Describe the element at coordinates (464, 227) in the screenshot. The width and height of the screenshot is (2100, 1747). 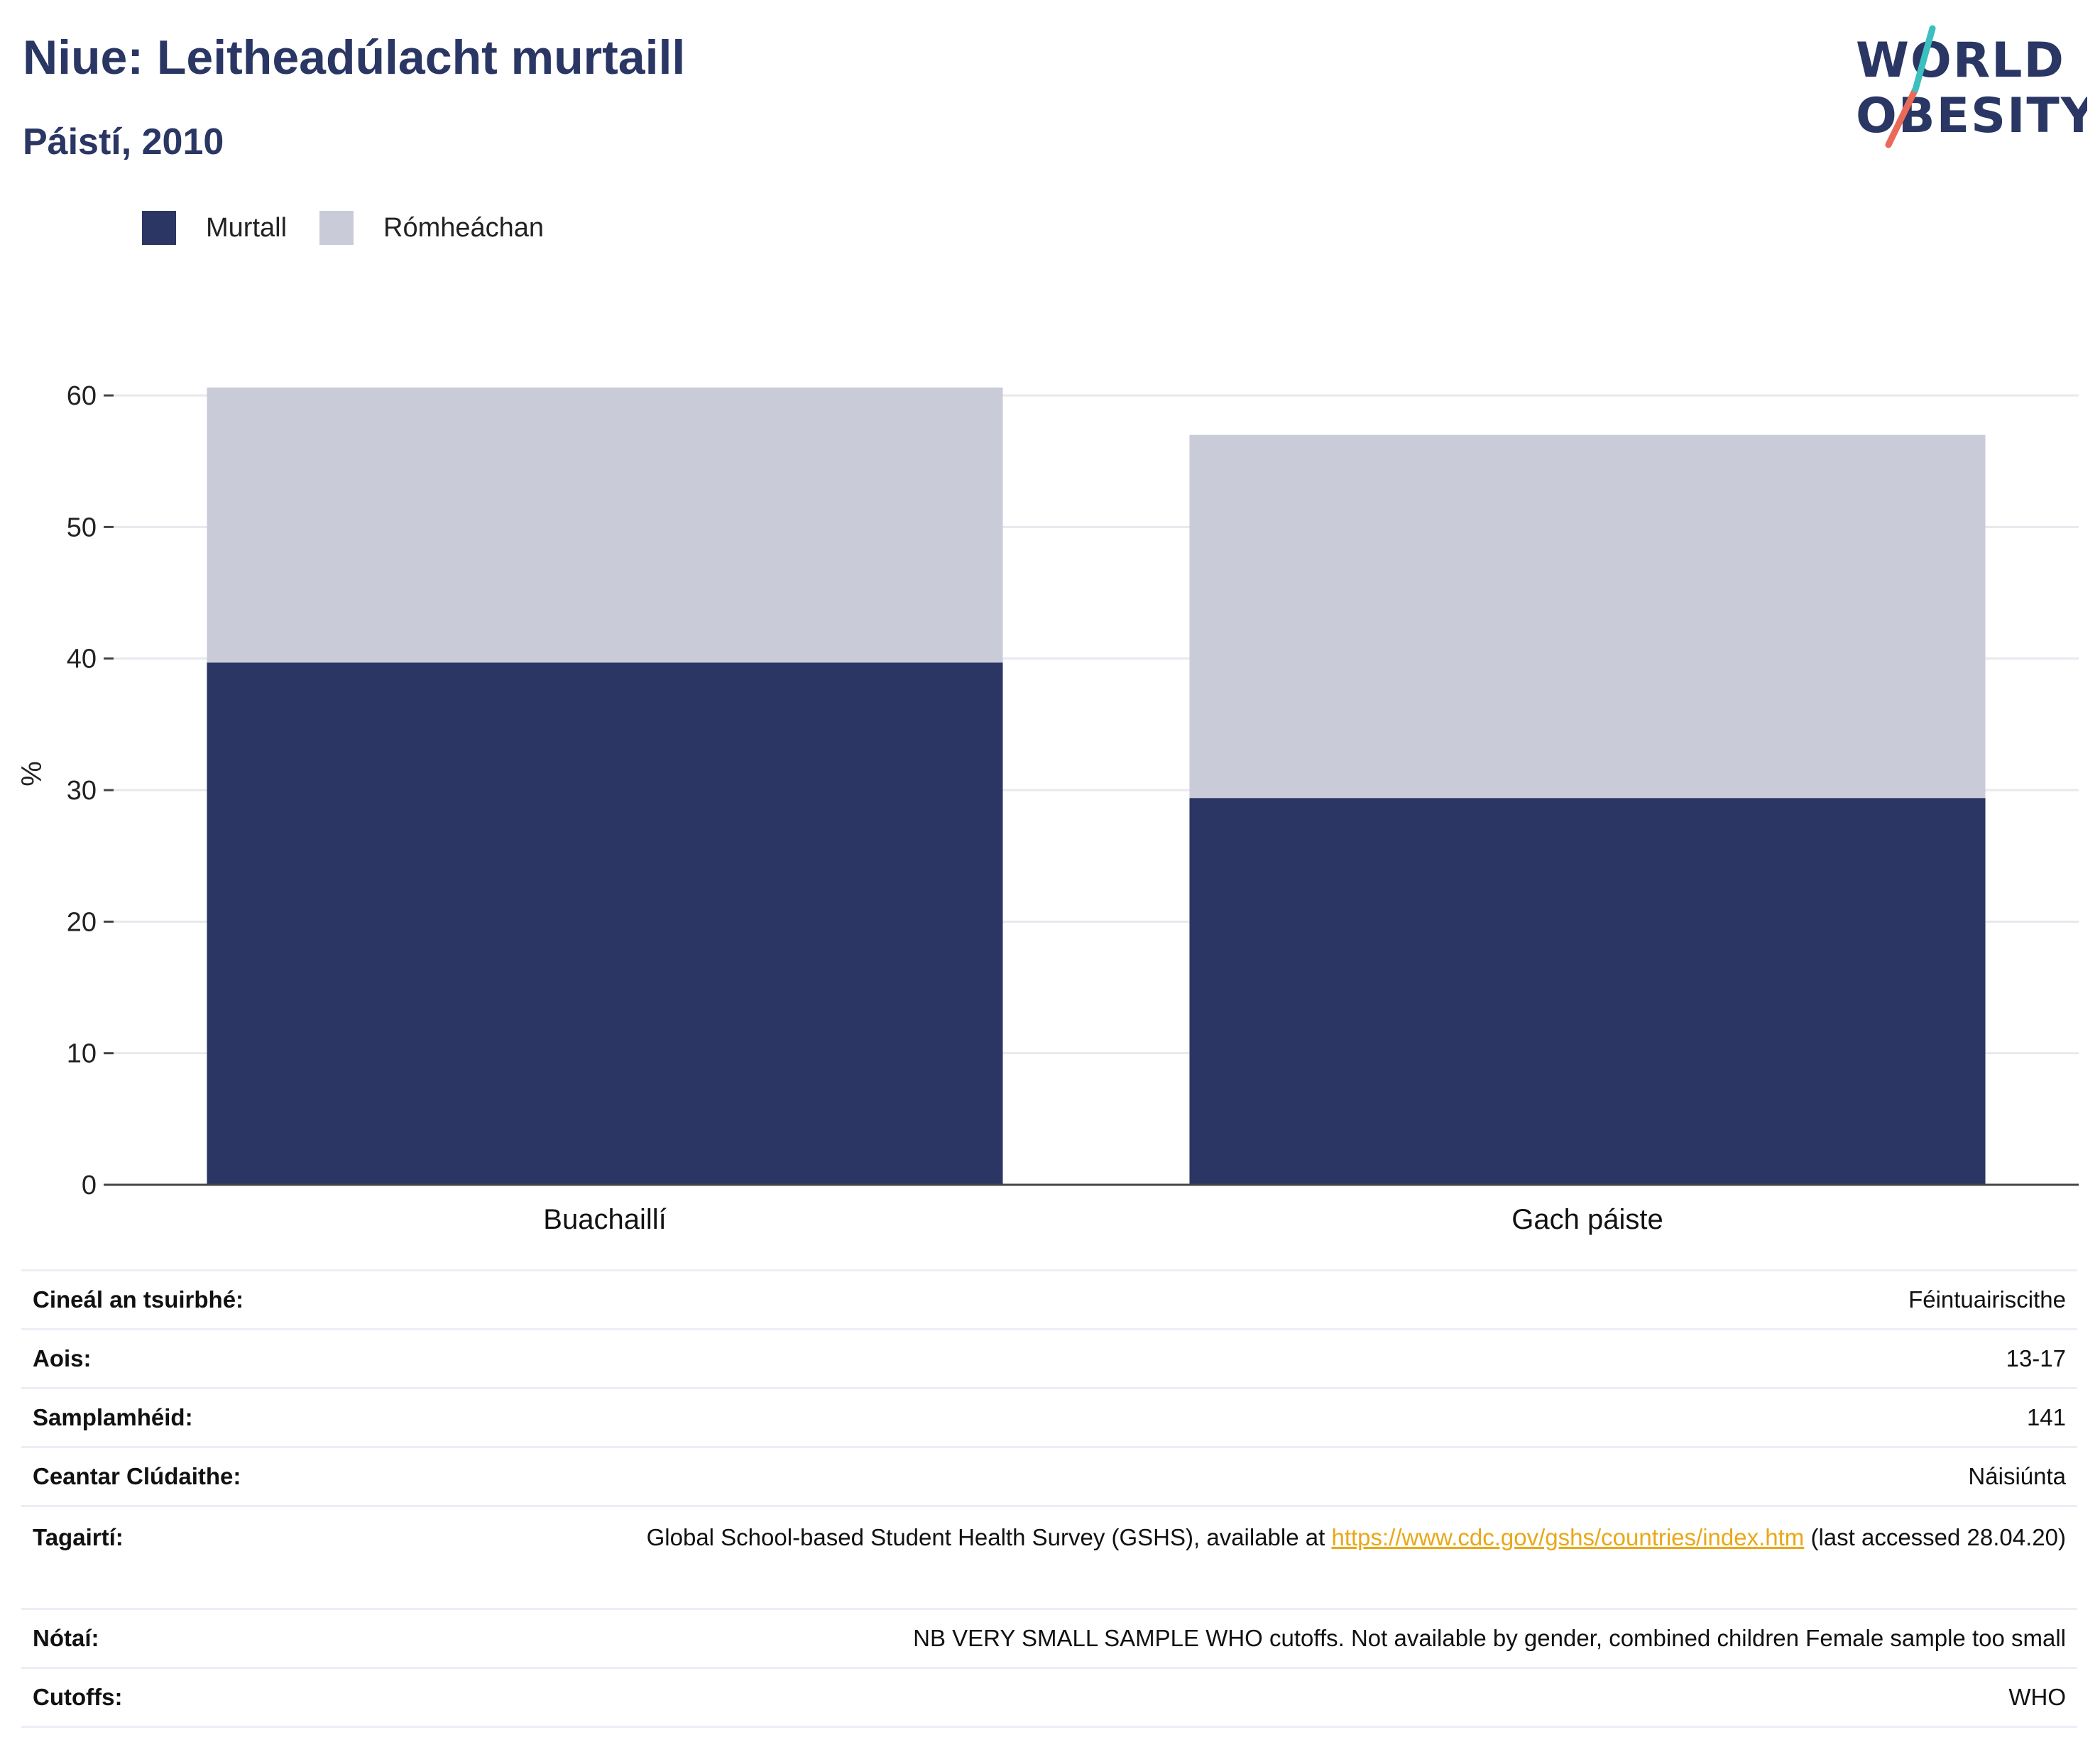
I see `legend-label-romheachan: Rómheáchan` at that location.